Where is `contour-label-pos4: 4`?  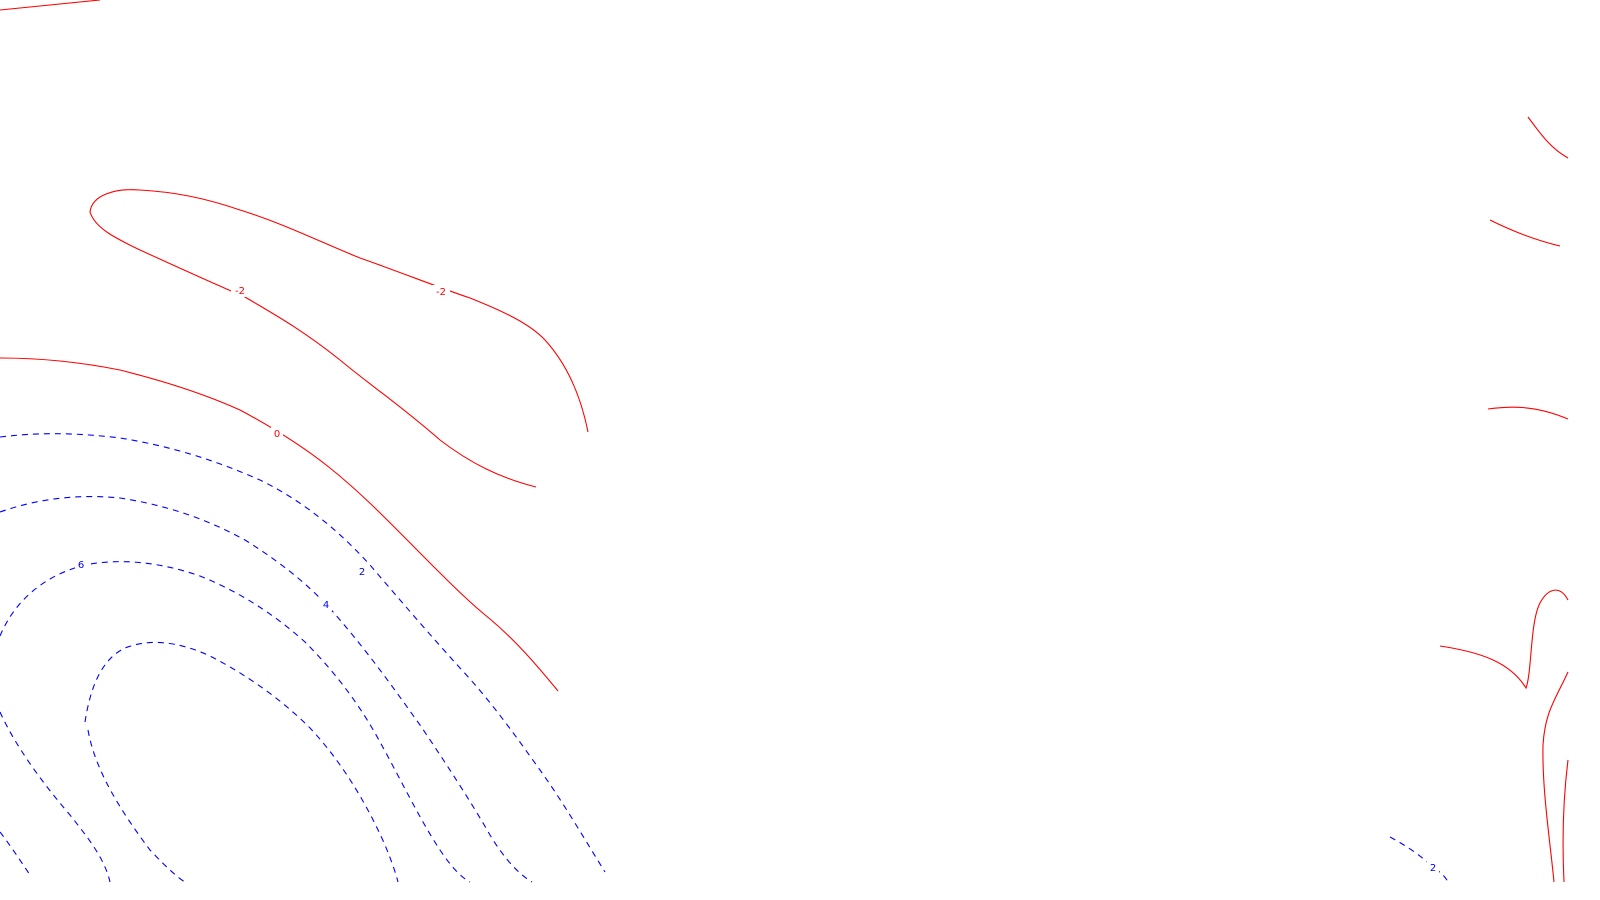
contour-label-pos4: 4 is located at coordinates (326, 604).